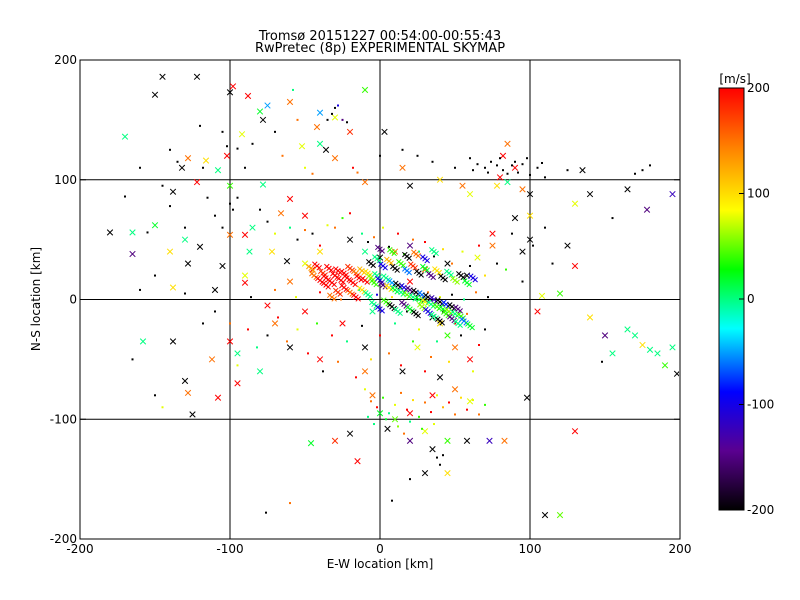 This screenshot has height=600, width=800. Describe the element at coordinates (760, 510) in the screenshot. I see `colorbar-tick-label: -200` at that location.